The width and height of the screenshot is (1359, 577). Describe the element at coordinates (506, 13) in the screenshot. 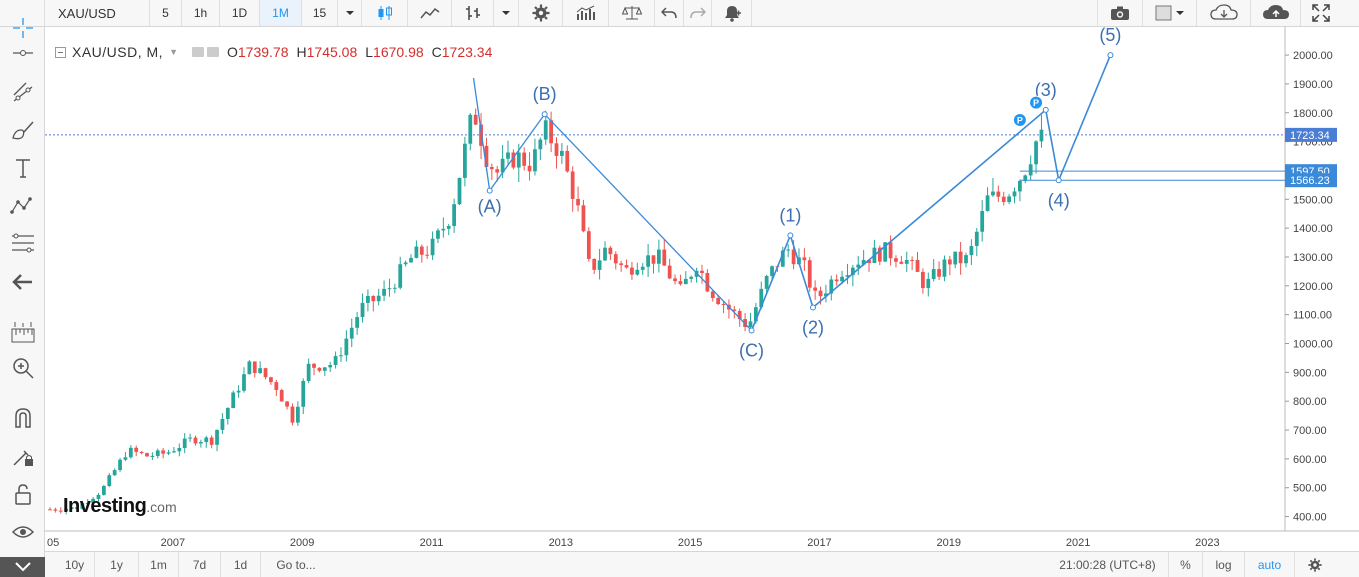

I see `chart-type-dropdown` at that location.